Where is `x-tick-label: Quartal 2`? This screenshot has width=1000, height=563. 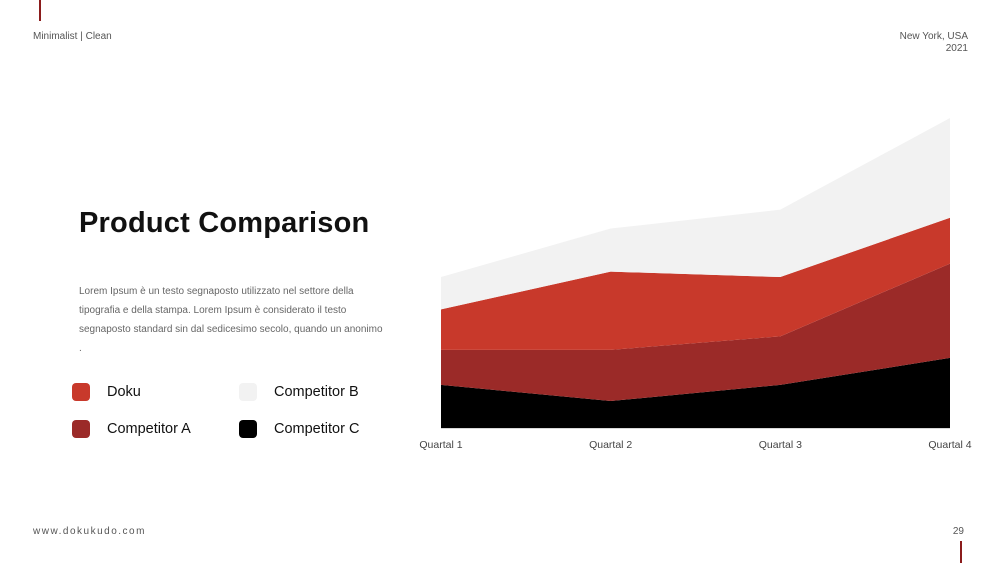 x-tick-label: Quartal 2 is located at coordinates (610, 445).